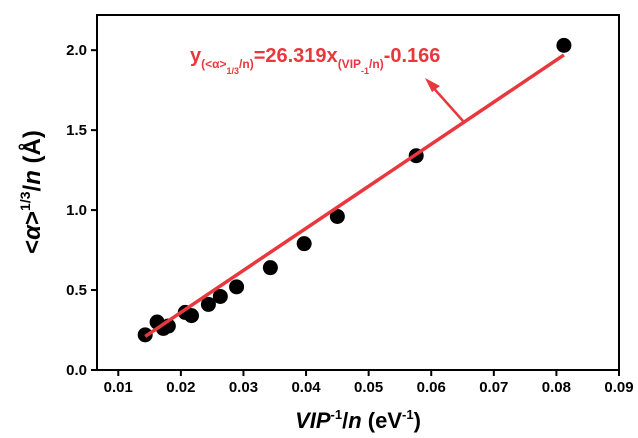 The width and height of the screenshot is (638, 438). Describe the element at coordinates (32, 218) in the screenshot. I see `y-label-part: >` at that location.